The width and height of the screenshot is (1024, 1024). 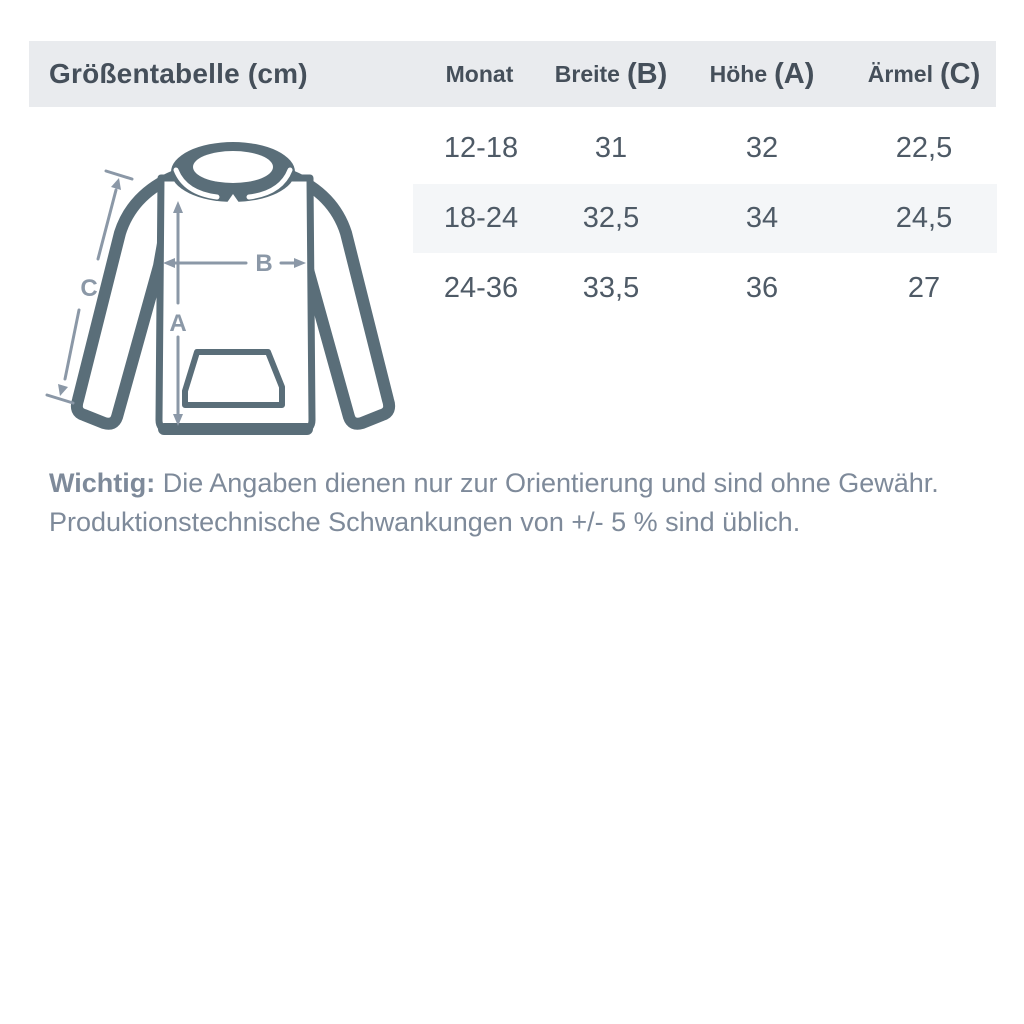 What do you see at coordinates (178, 73) in the screenshot?
I see `page-title: Größentabelle (cm)` at bounding box center [178, 73].